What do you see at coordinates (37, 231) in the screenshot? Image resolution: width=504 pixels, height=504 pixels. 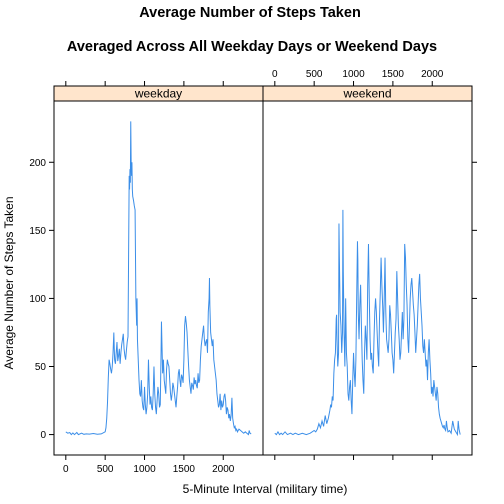 I see `y-tick-label: 150` at bounding box center [37, 231].